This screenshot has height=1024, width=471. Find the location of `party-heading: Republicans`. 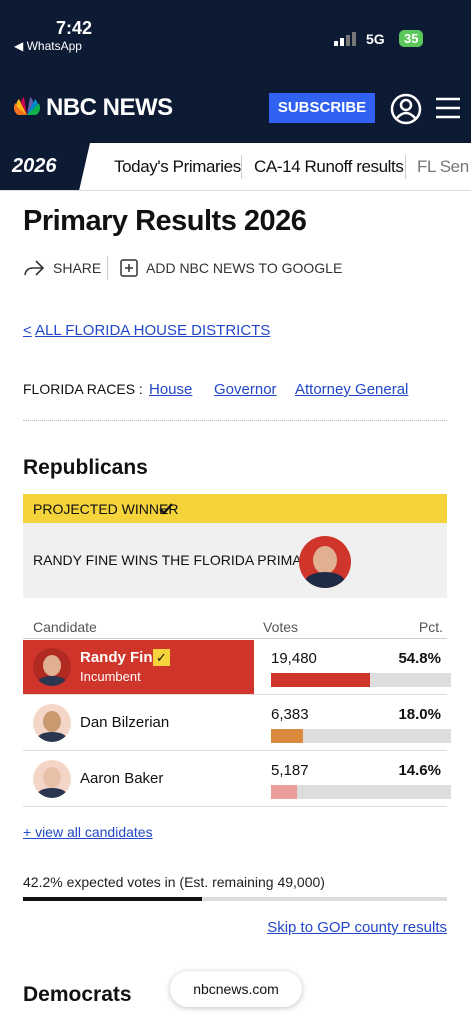

party-heading: Republicans is located at coordinates (85, 467).